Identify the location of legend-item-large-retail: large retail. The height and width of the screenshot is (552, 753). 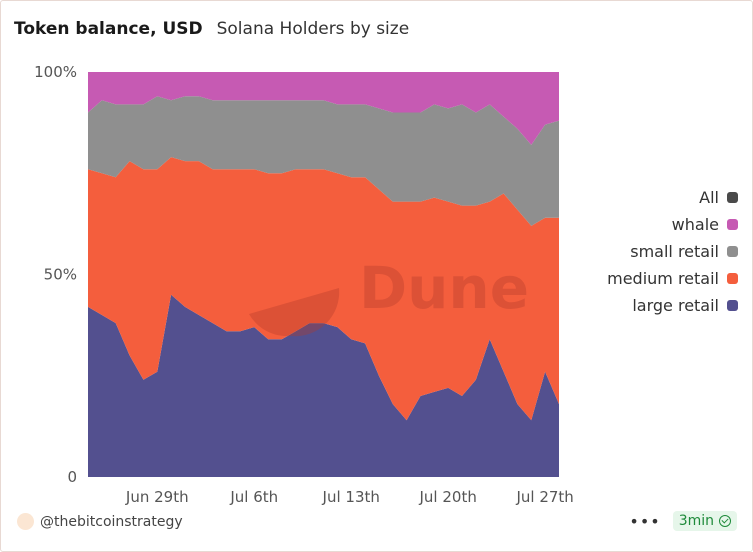
(608, 305).